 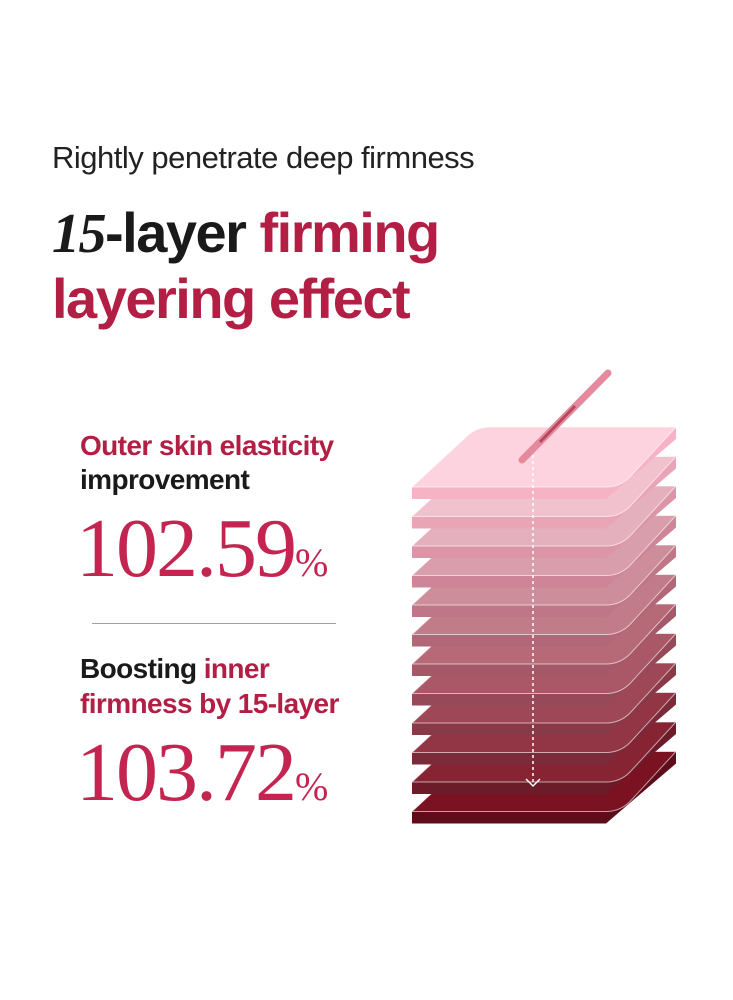 I want to click on stat-value: 102.59%, so click(x=202, y=548).